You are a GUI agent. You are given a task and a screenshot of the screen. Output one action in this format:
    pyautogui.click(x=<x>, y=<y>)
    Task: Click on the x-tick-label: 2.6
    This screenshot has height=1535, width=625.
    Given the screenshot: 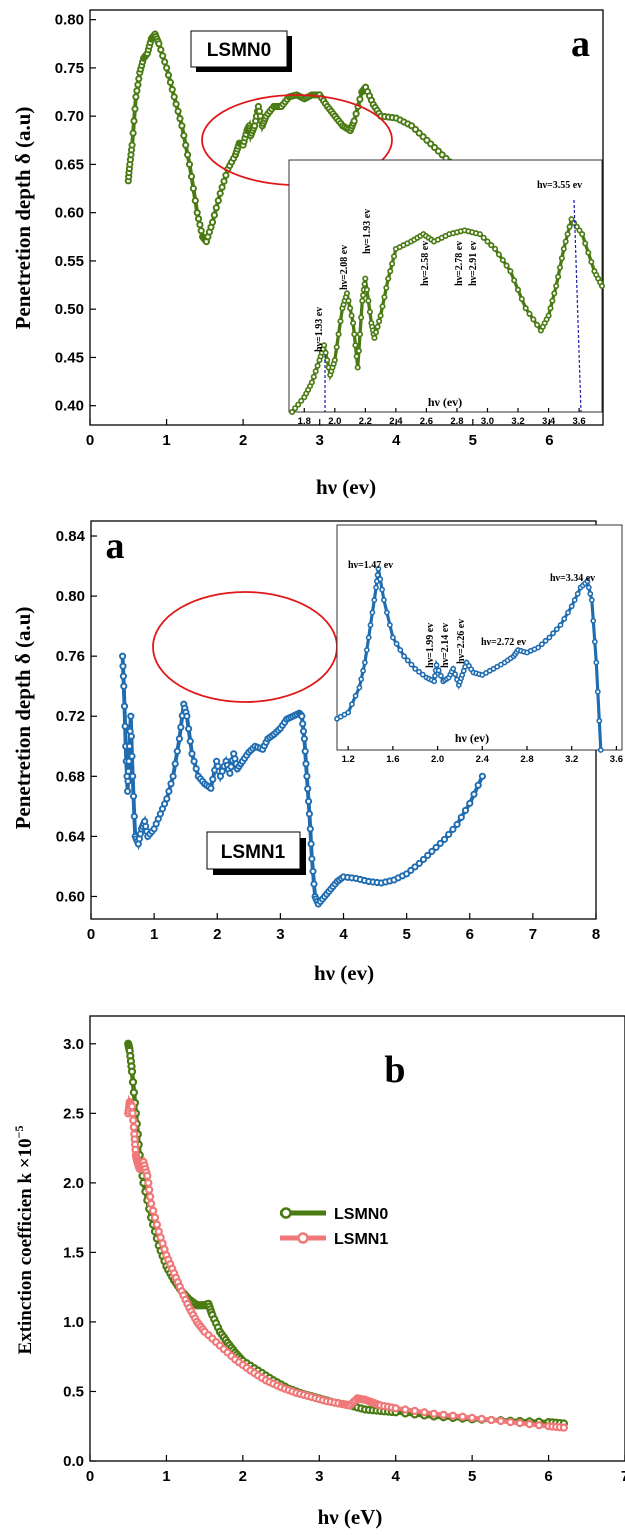 What is the action you would take?
    pyautogui.click(x=426, y=421)
    